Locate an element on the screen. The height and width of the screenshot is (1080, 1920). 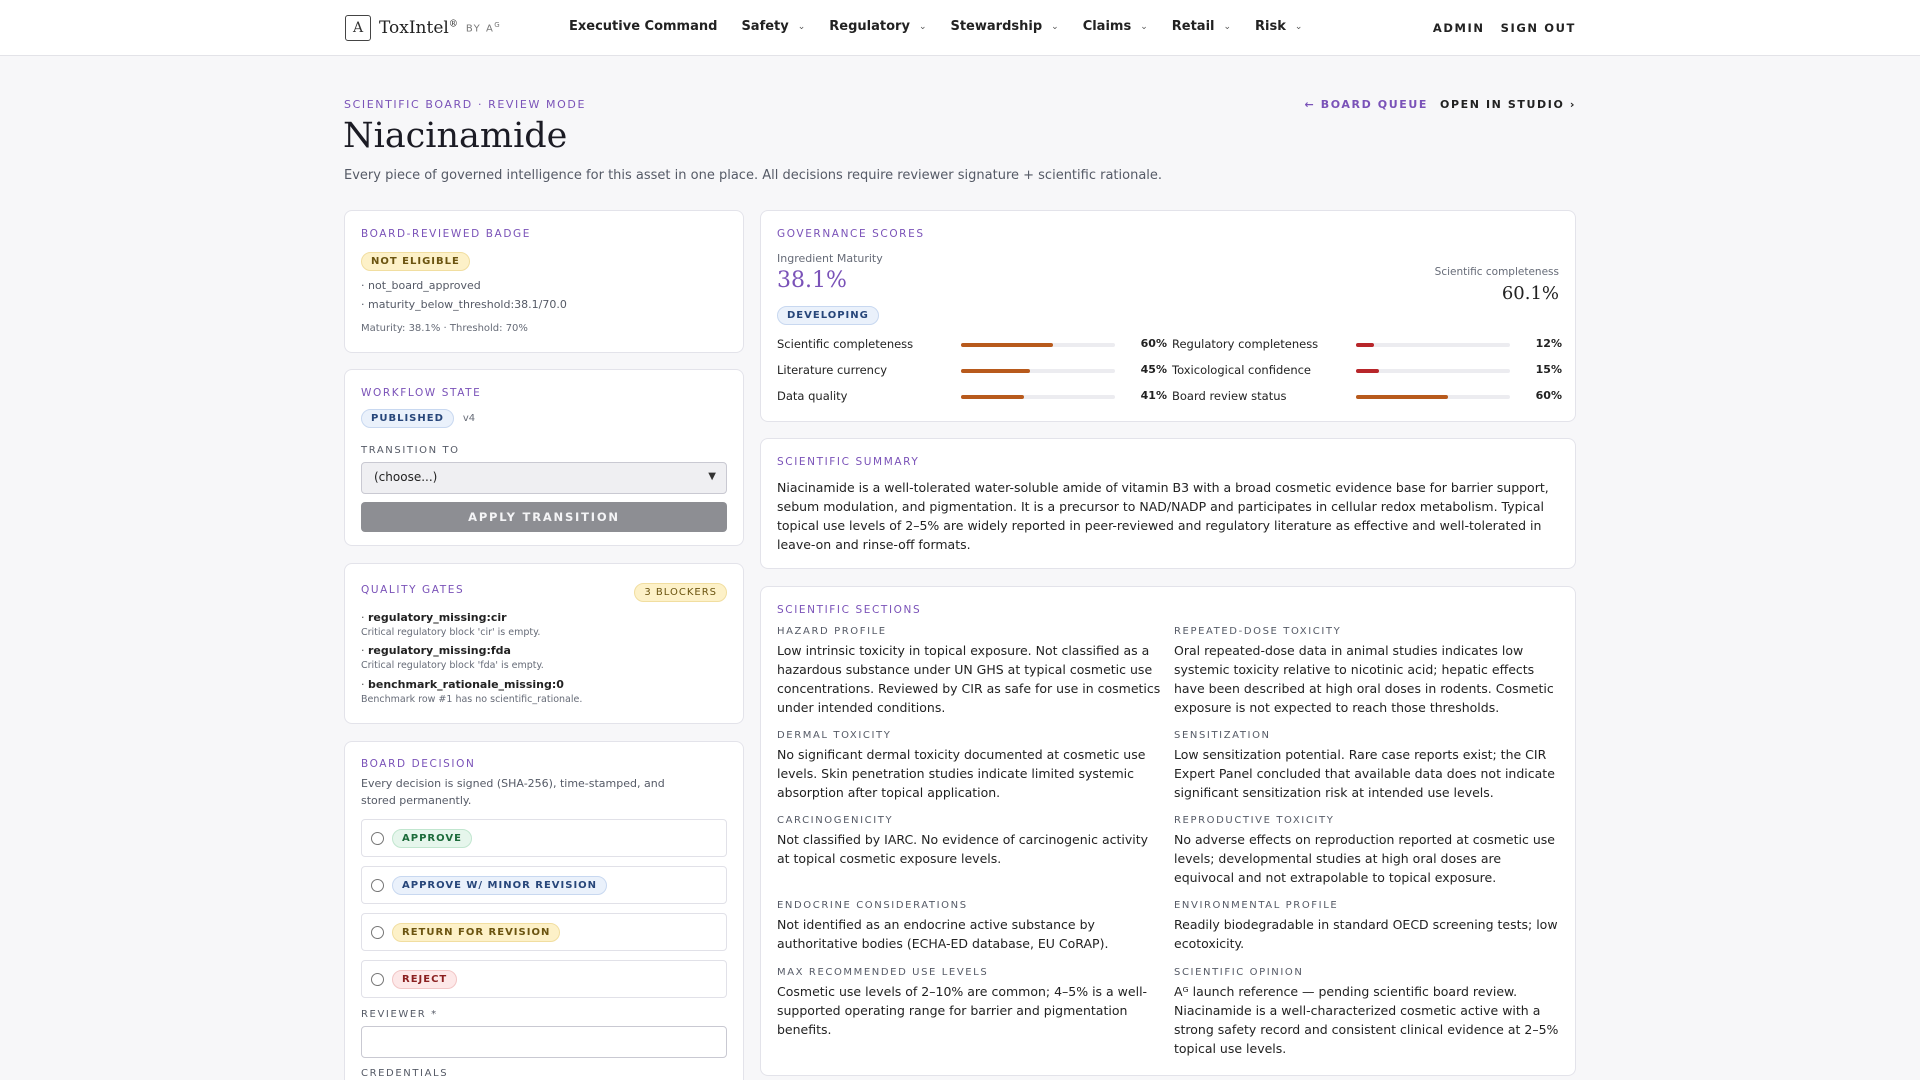
section-title: MAX RECOMMENDED USE LEVELS is located at coordinates (883, 972).